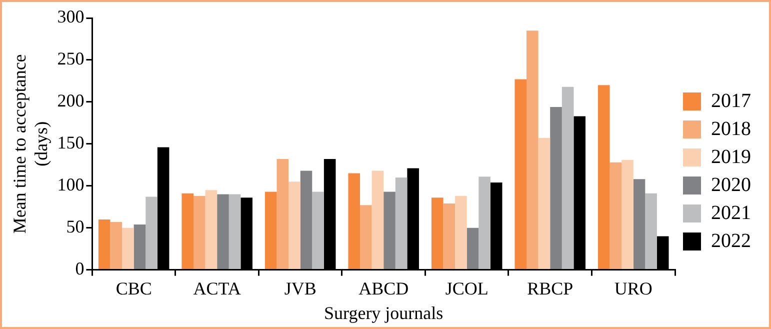 This screenshot has height=329, width=771. I want to click on x-tick-label: ABCD, so click(383, 288).